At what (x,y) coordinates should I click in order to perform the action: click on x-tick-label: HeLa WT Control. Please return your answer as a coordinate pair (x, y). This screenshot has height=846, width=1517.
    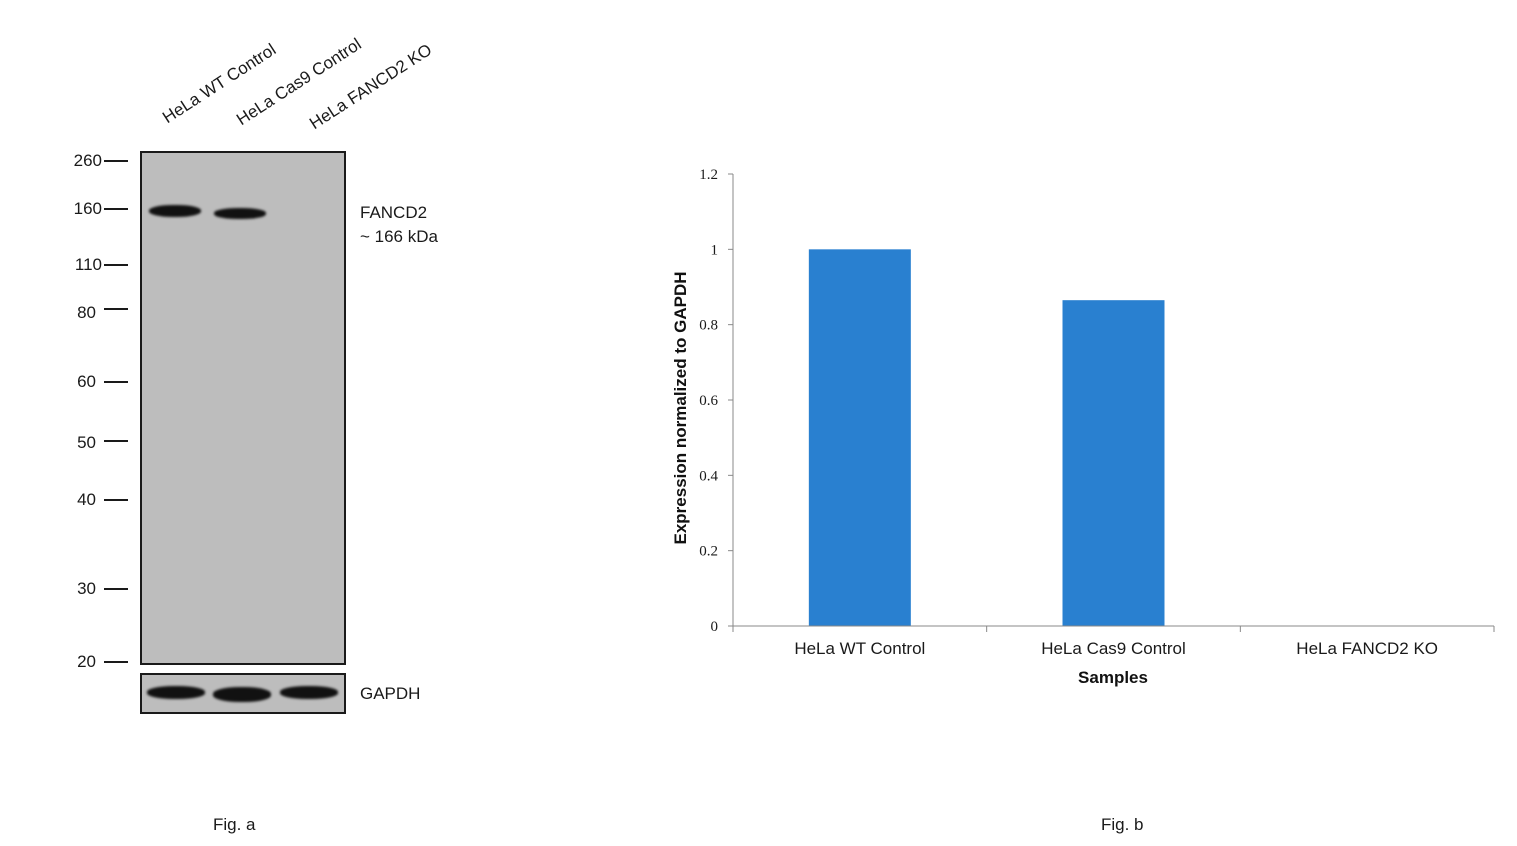
    Looking at the image, I should click on (859, 648).